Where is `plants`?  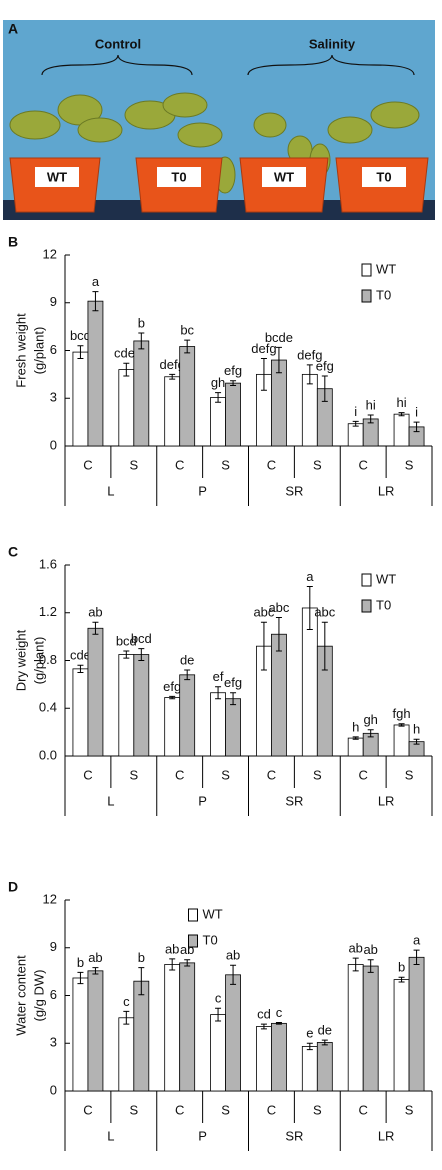 plants is located at coordinates (214, 143).